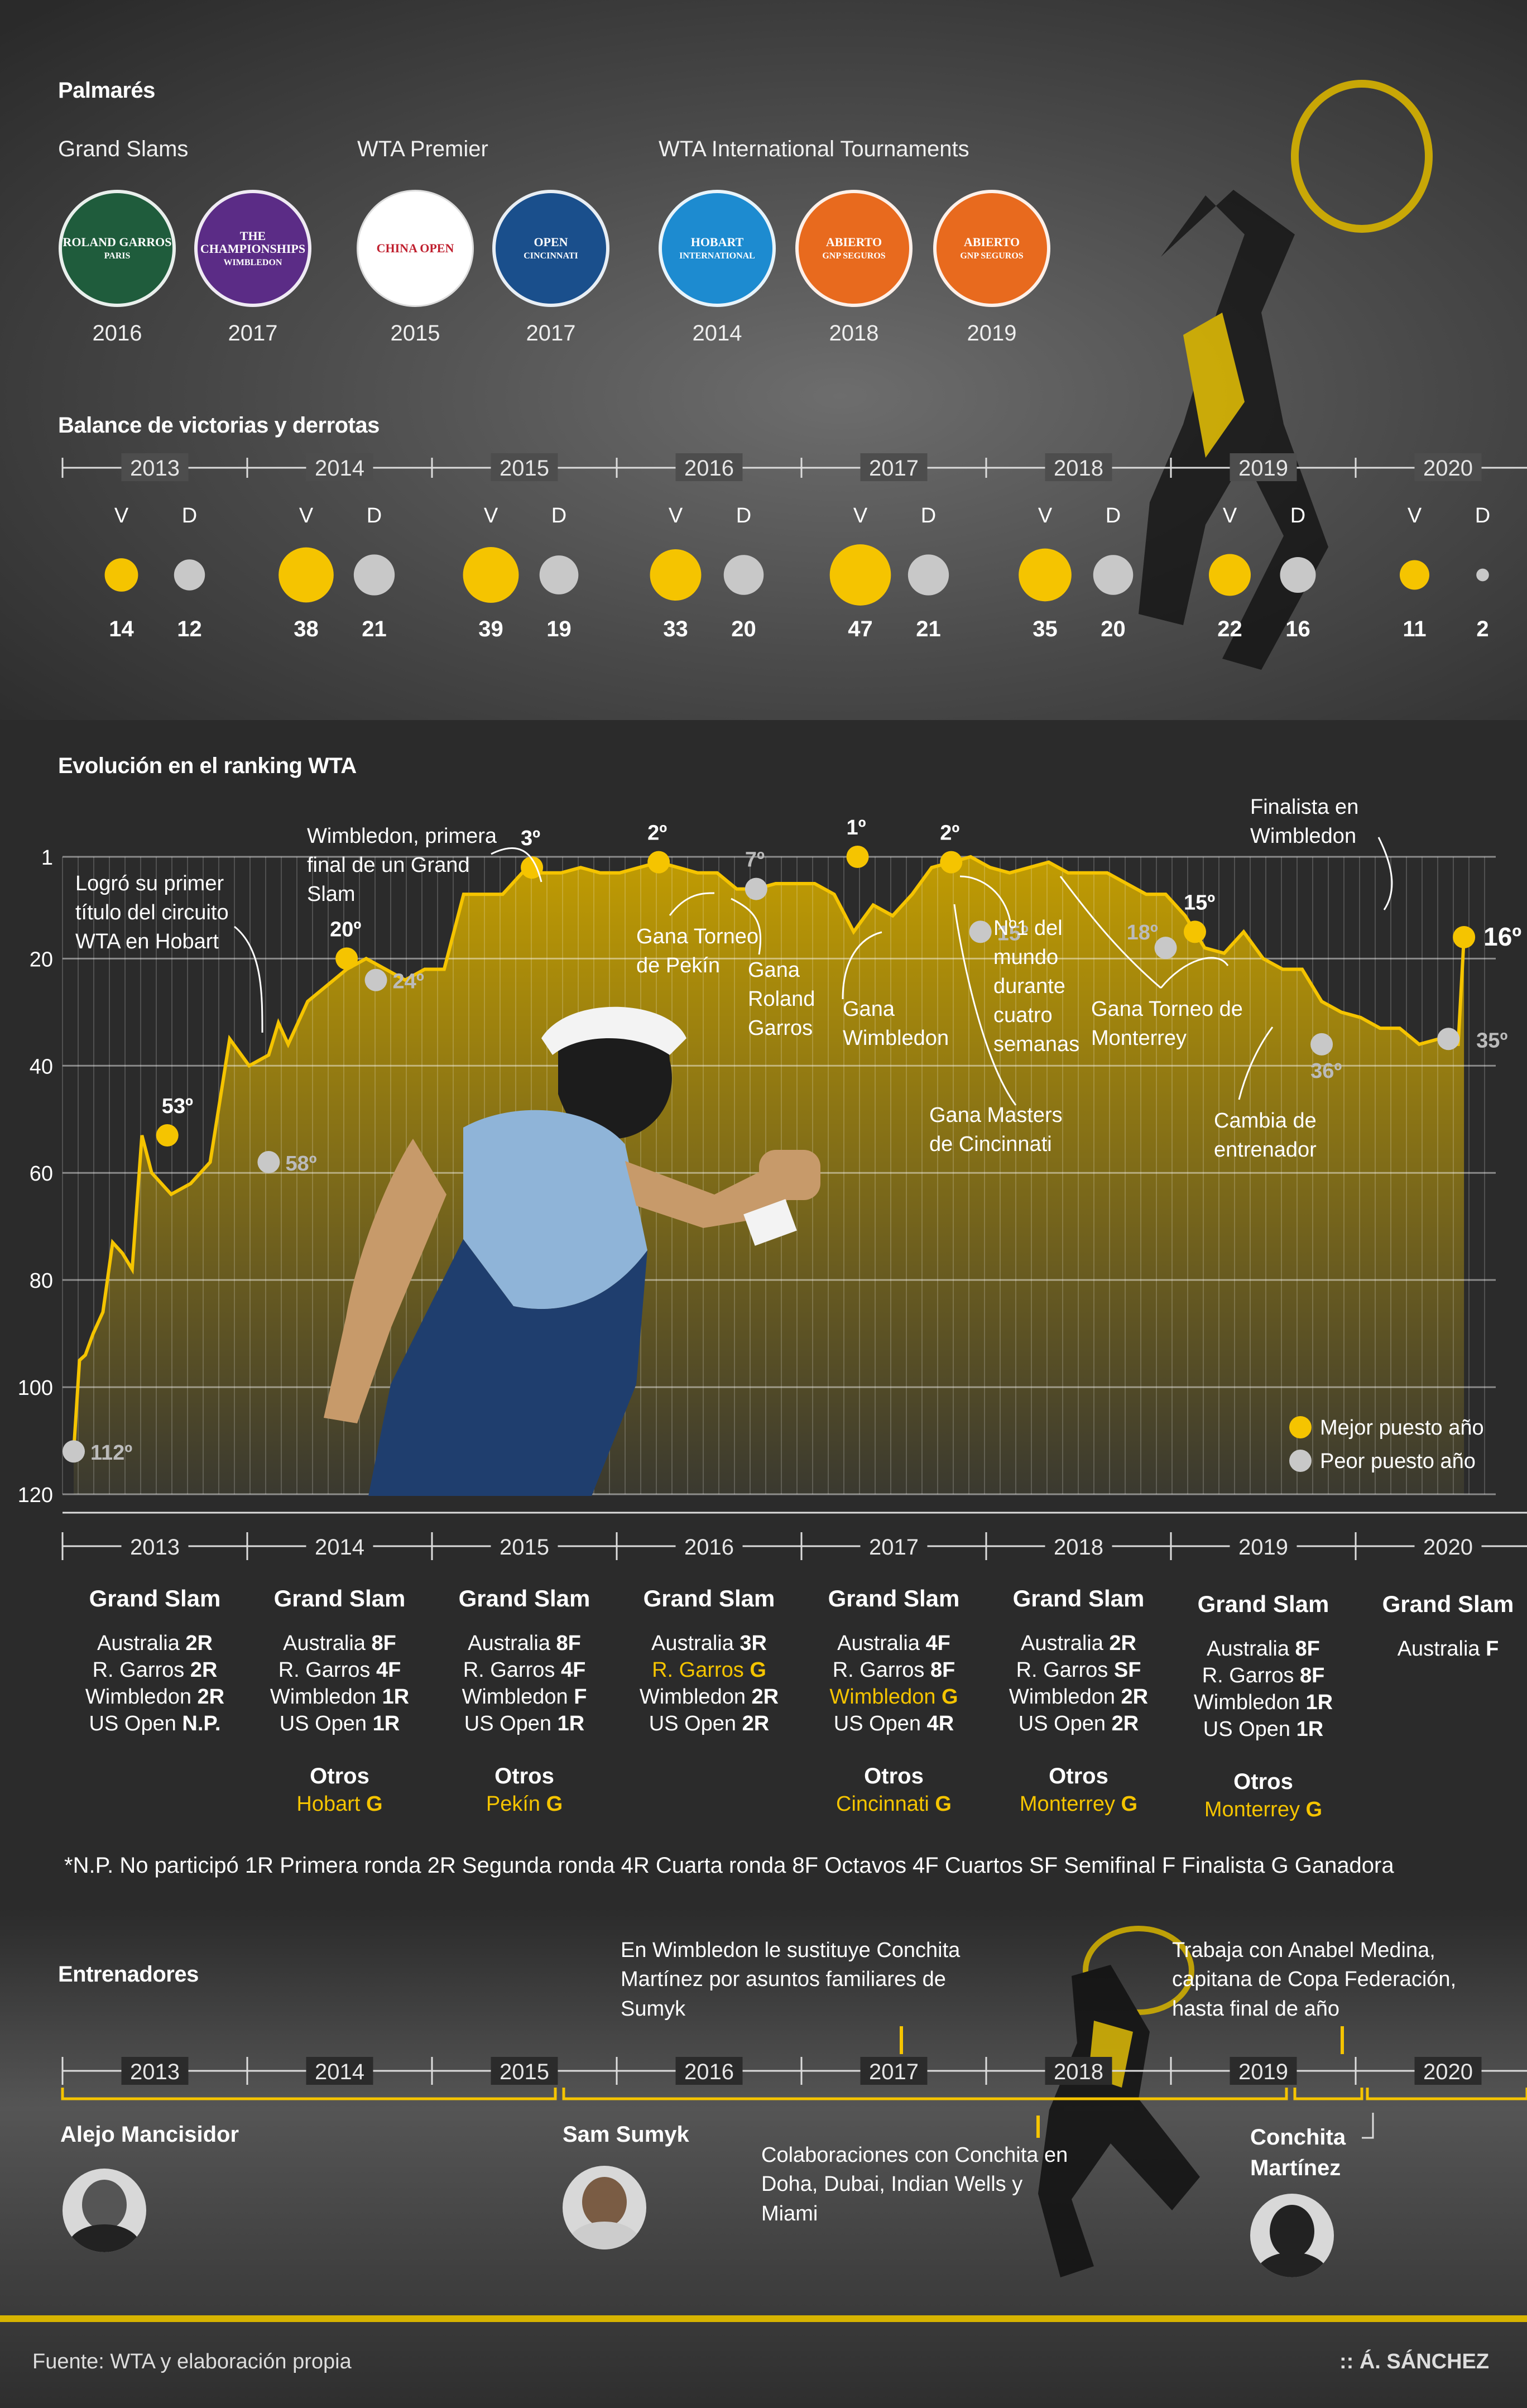  I want to click on balance-year-label: 2015, so click(524, 469).